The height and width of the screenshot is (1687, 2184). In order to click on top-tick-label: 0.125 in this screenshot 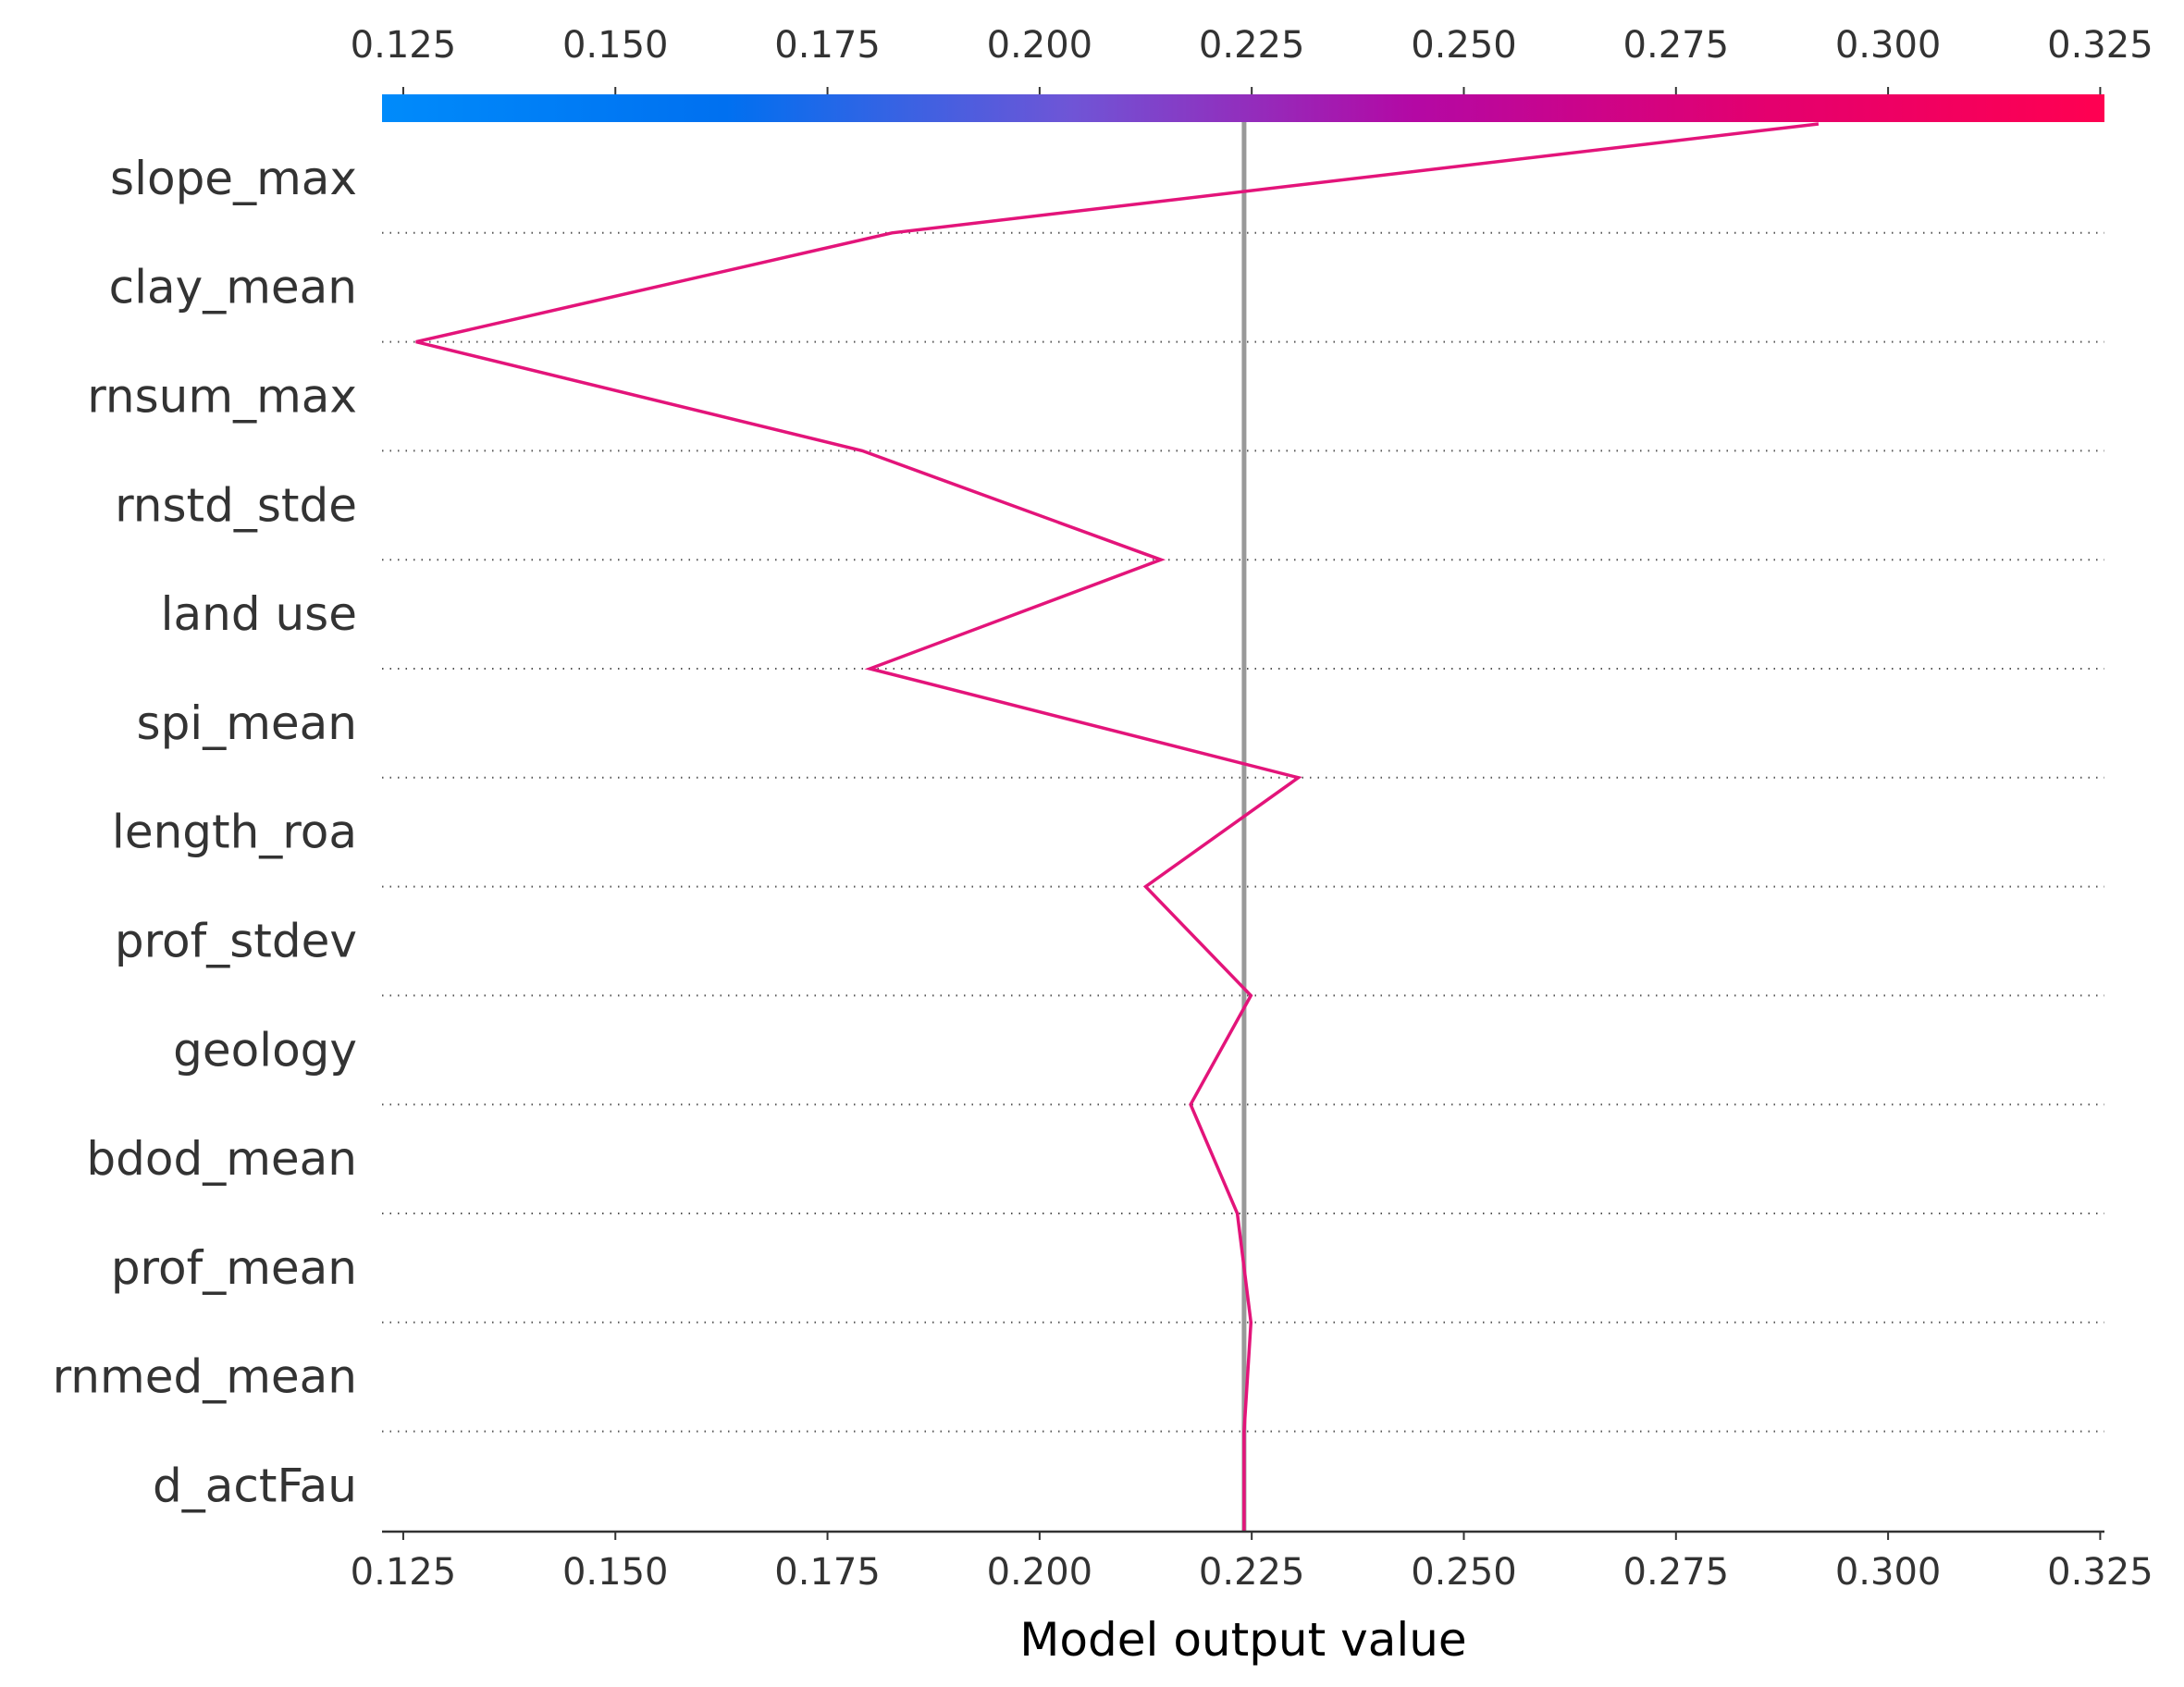, I will do `click(404, 45)`.